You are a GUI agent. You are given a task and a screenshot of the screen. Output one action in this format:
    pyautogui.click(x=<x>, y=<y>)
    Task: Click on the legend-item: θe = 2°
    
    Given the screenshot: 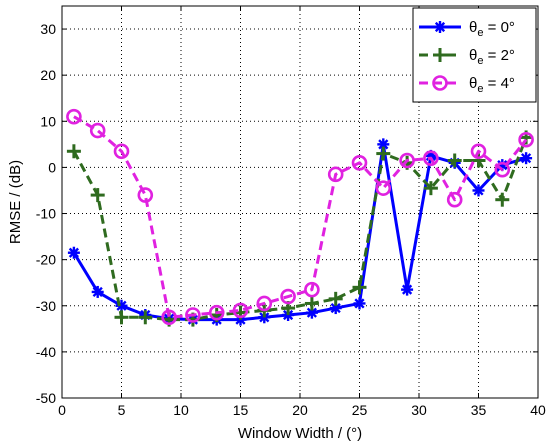 What is the action you would take?
    pyautogui.click(x=467, y=57)
    